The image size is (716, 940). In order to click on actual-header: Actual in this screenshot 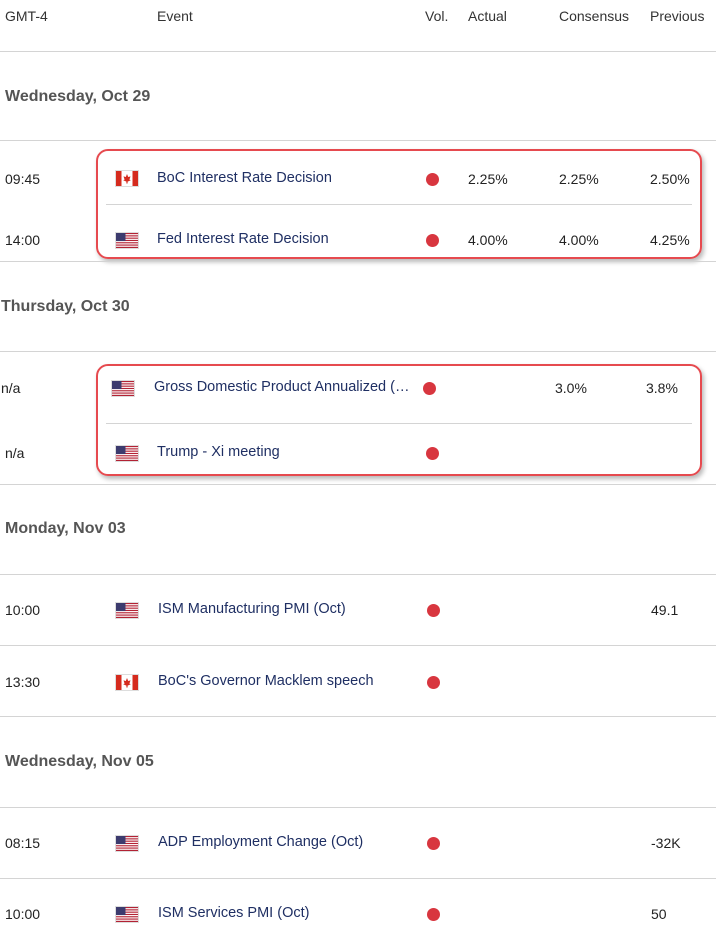, I will do `click(487, 16)`.